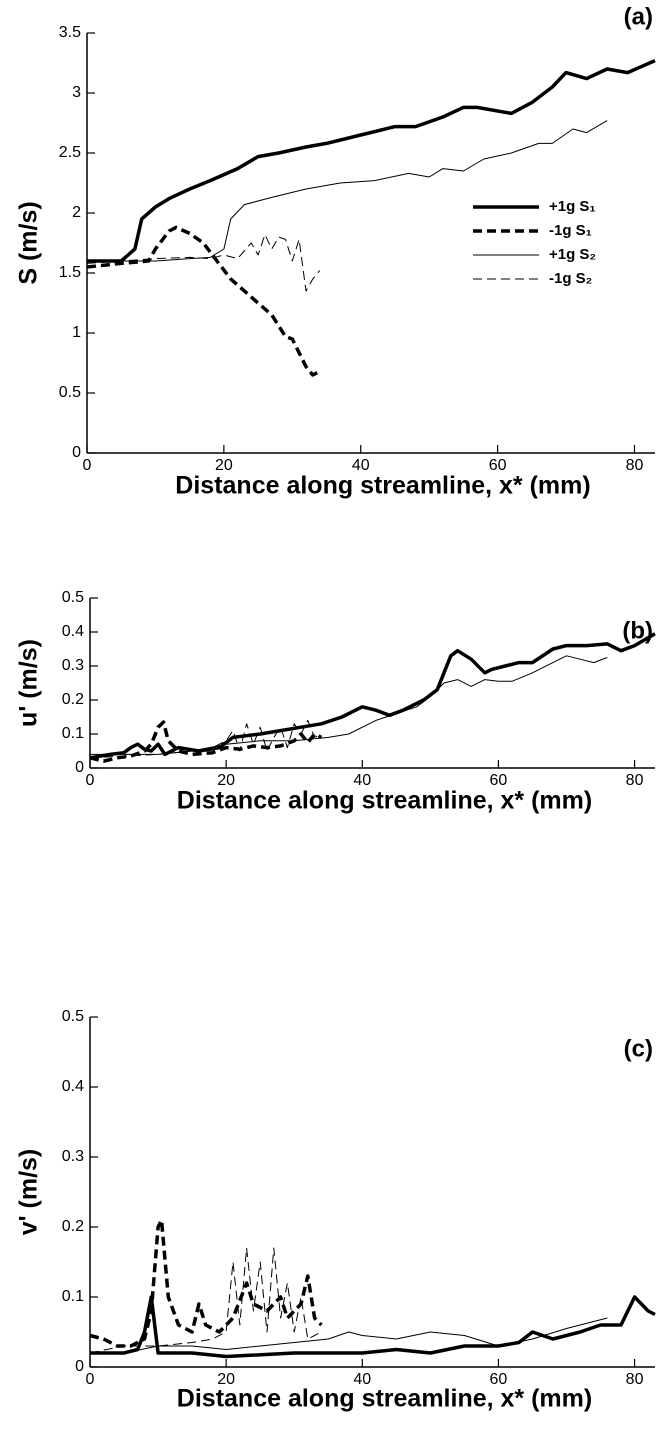 The height and width of the screenshot is (1431, 664). Describe the element at coordinates (638, 1048) in the screenshot. I see `panel-tag: (c)` at that location.